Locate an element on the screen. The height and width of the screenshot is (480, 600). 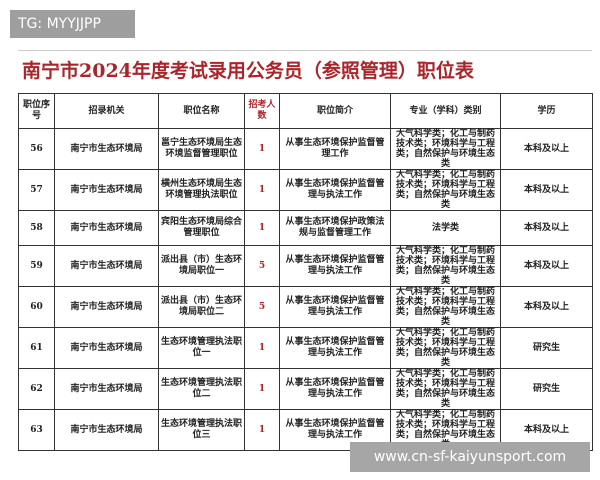
header-no: 职位序号 is located at coordinates (36, 111).